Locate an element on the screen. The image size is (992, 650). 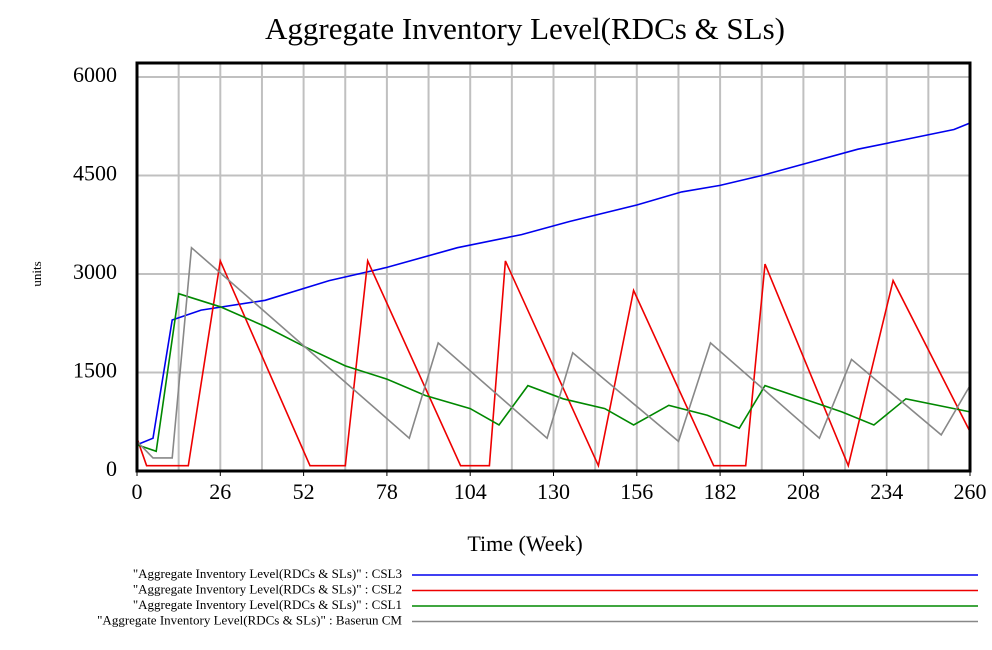
x-tick-label: 26 is located at coordinates (220, 491).